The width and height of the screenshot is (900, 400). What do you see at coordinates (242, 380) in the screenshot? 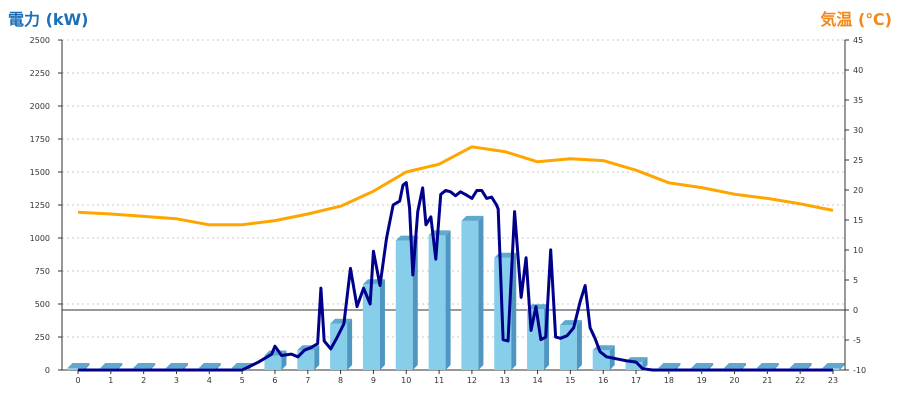
I see `x-tick-label: 5` at bounding box center [242, 380].